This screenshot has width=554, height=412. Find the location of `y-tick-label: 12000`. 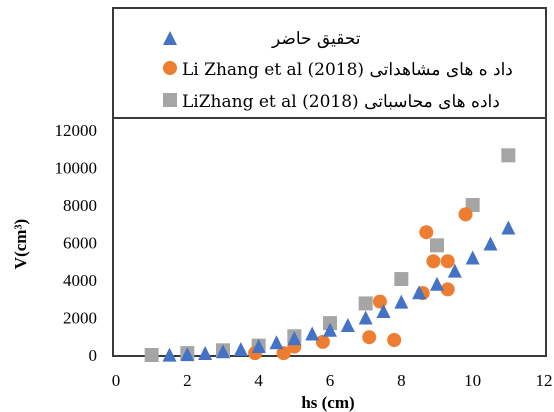

y-tick-label: 12000 is located at coordinates (76, 130).